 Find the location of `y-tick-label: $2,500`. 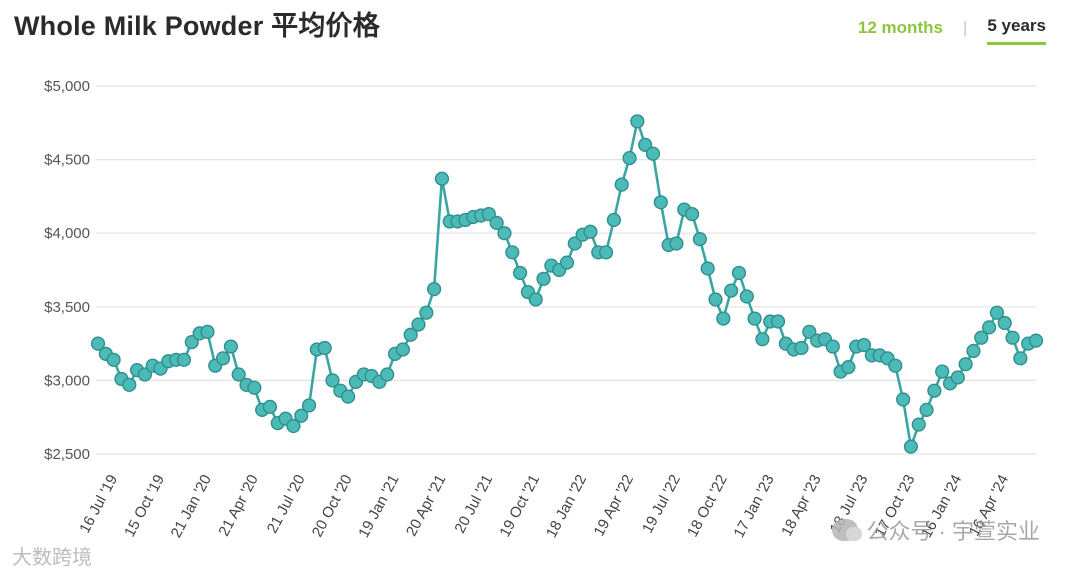

y-tick-label: $2,500 is located at coordinates (67, 454).